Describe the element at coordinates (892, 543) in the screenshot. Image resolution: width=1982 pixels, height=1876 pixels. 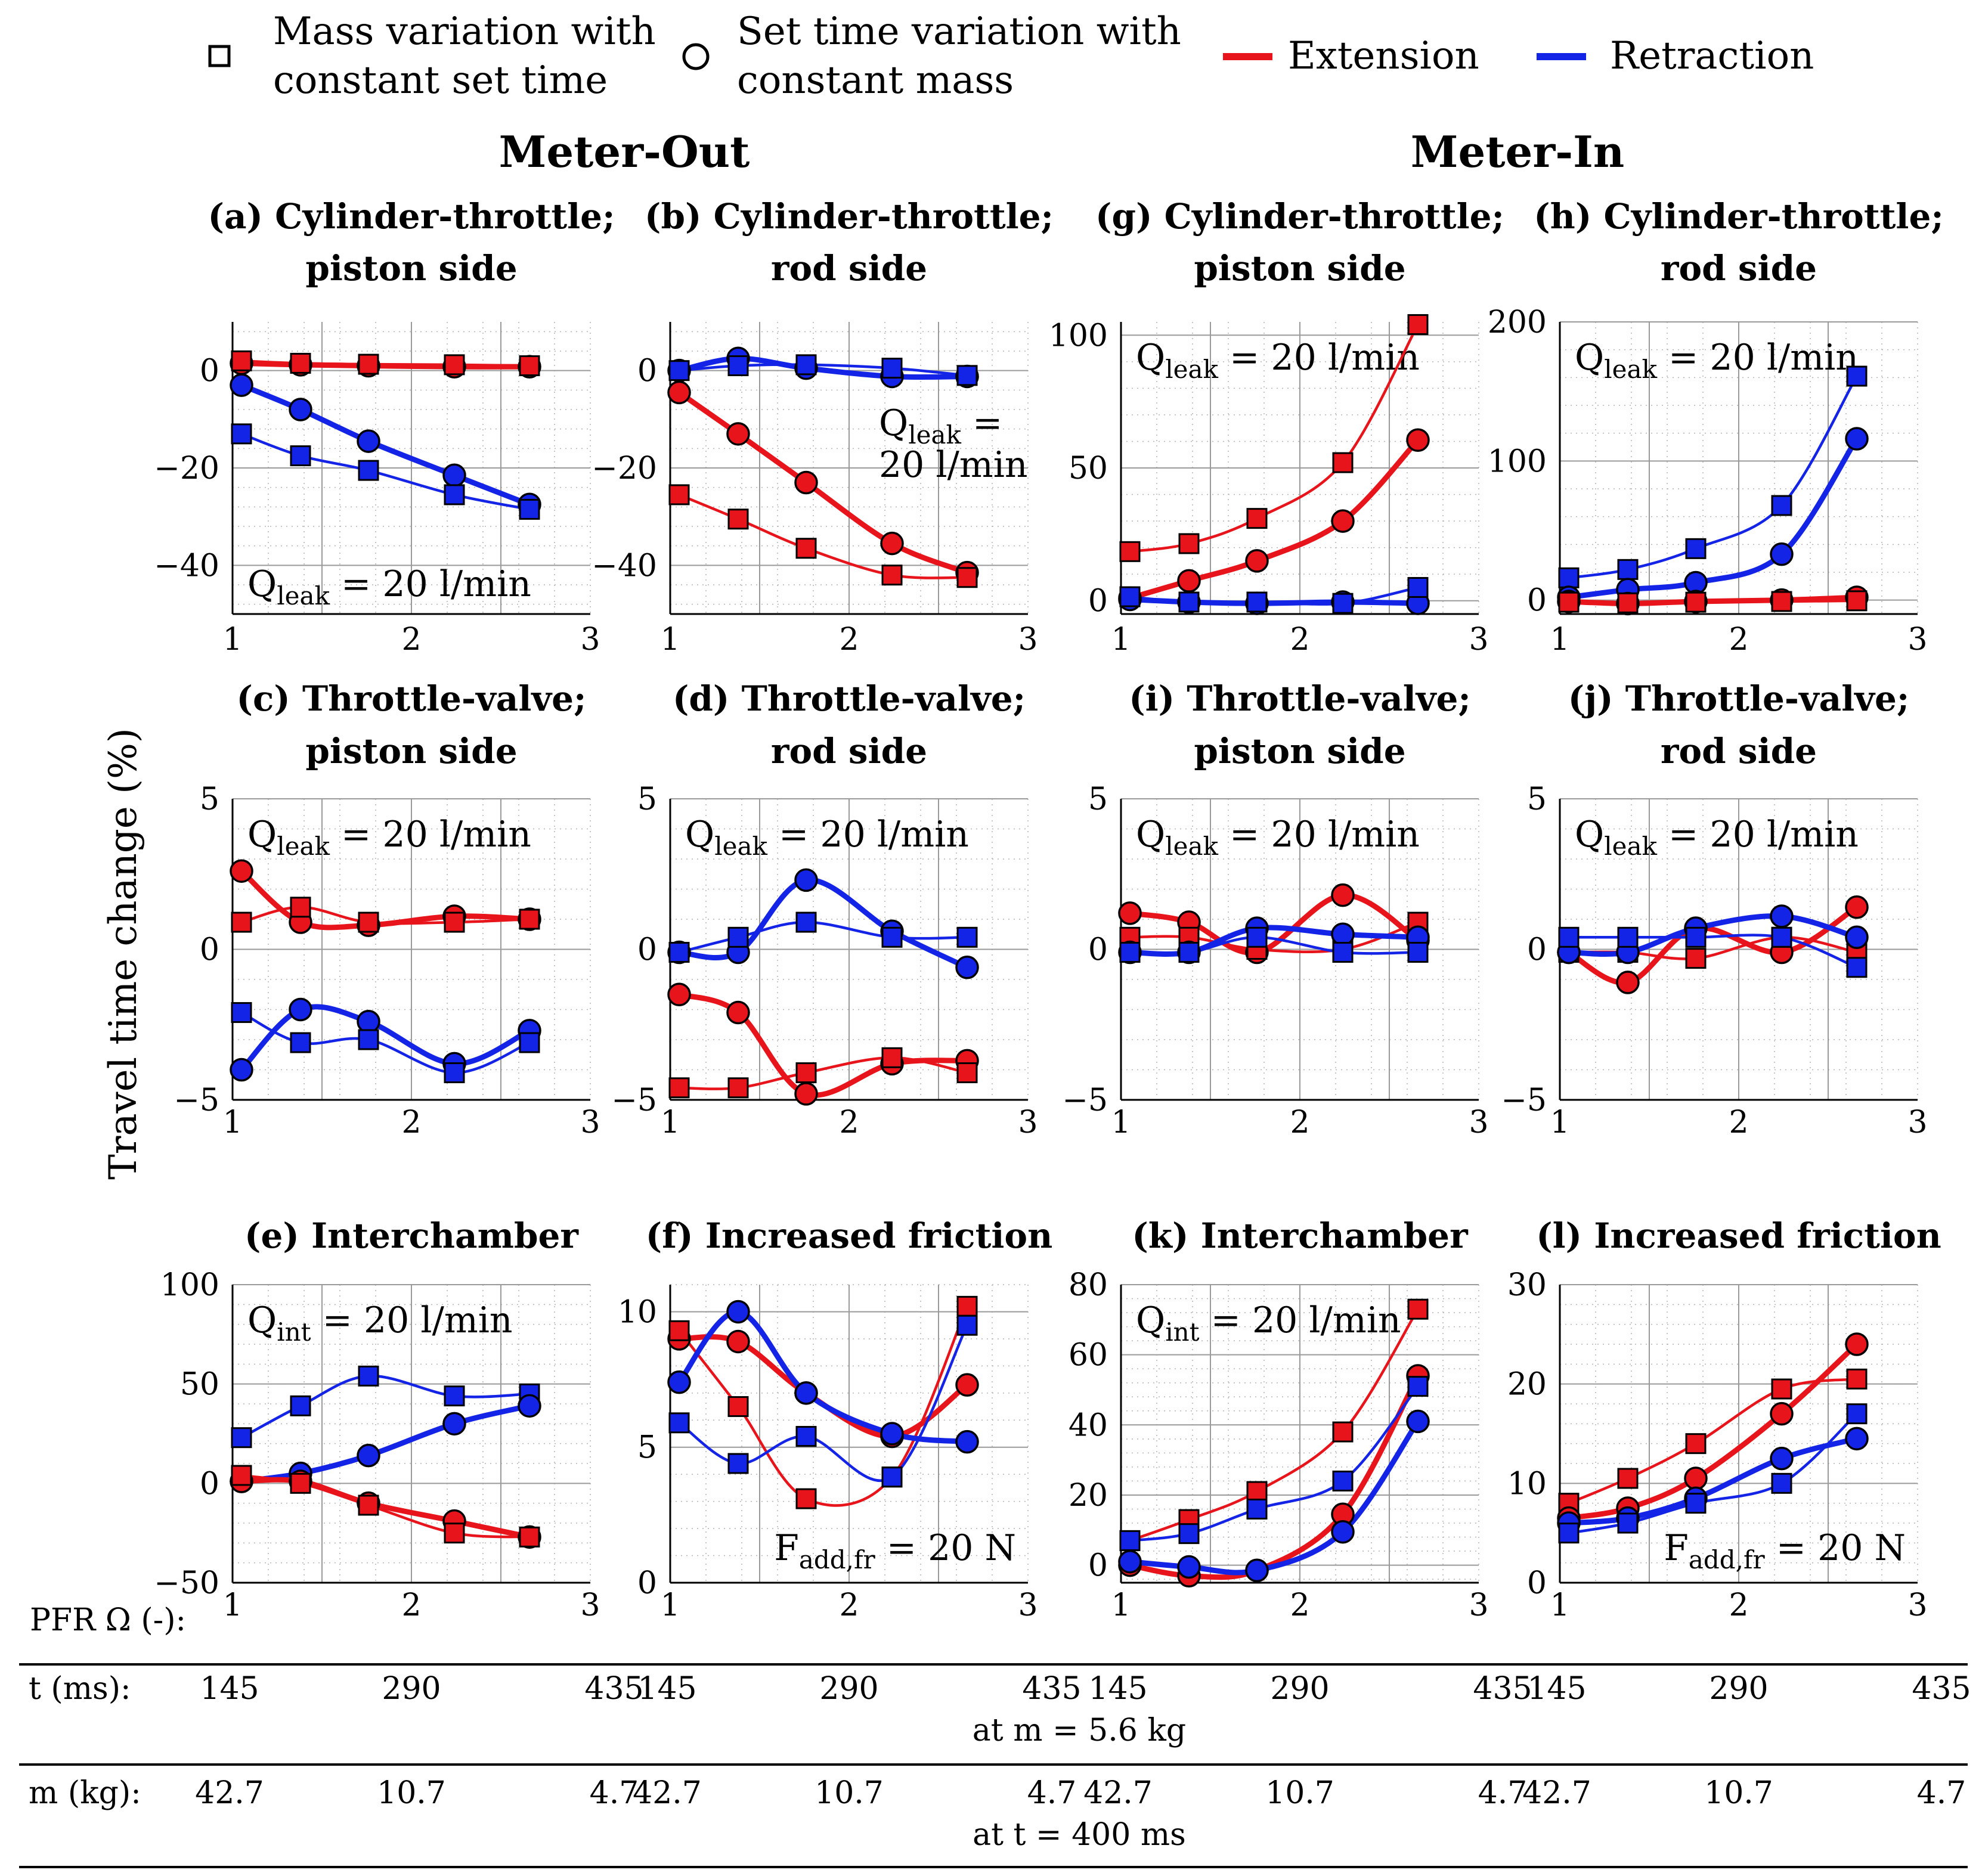
I see `circle-marker-b` at that location.